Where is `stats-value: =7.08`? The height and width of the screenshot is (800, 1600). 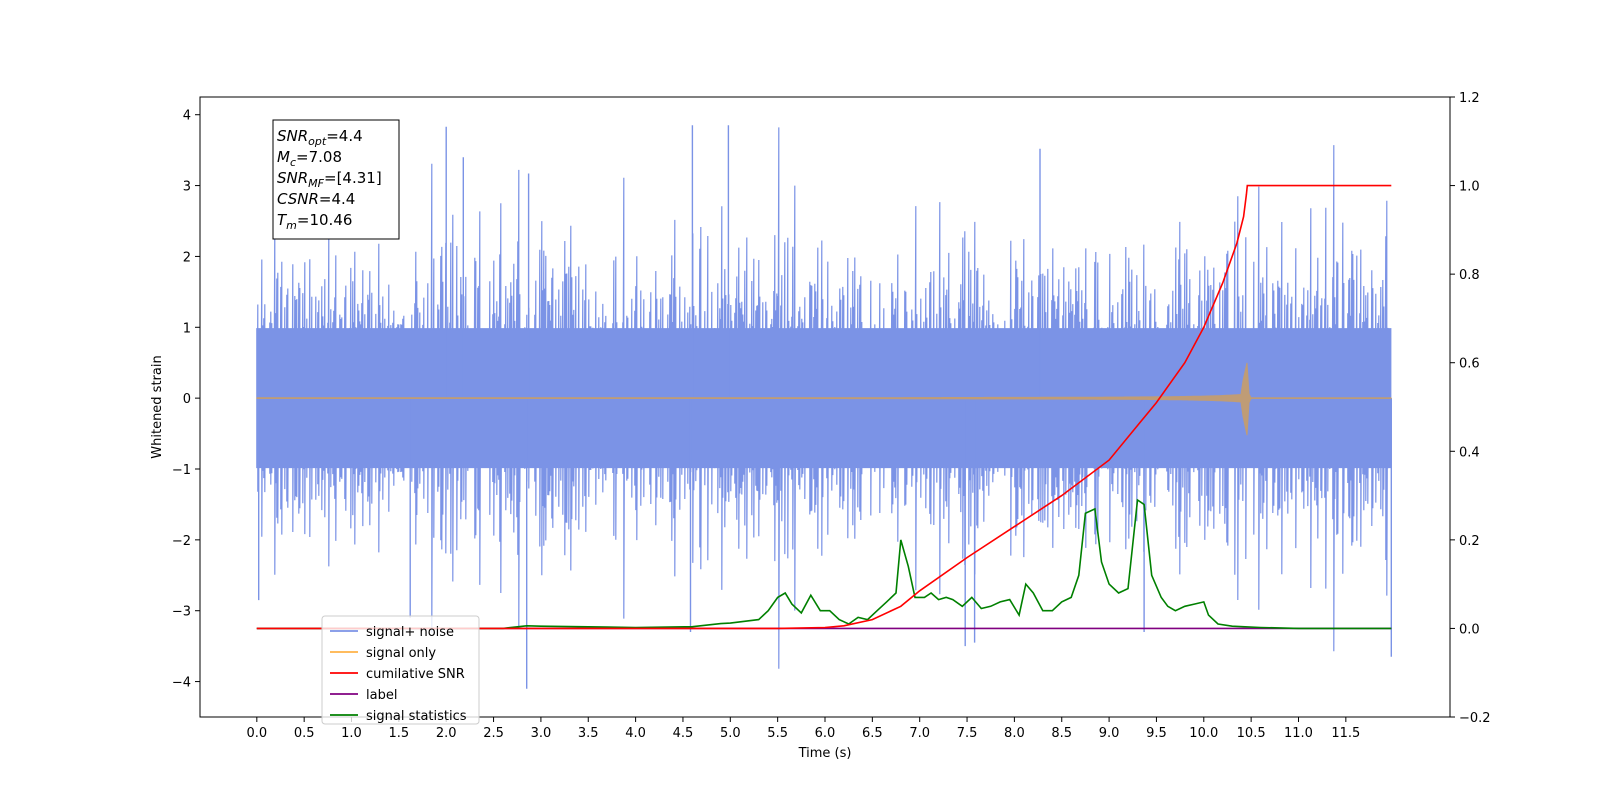 stats-value: =7.08 is located at coordinates (319, 157).